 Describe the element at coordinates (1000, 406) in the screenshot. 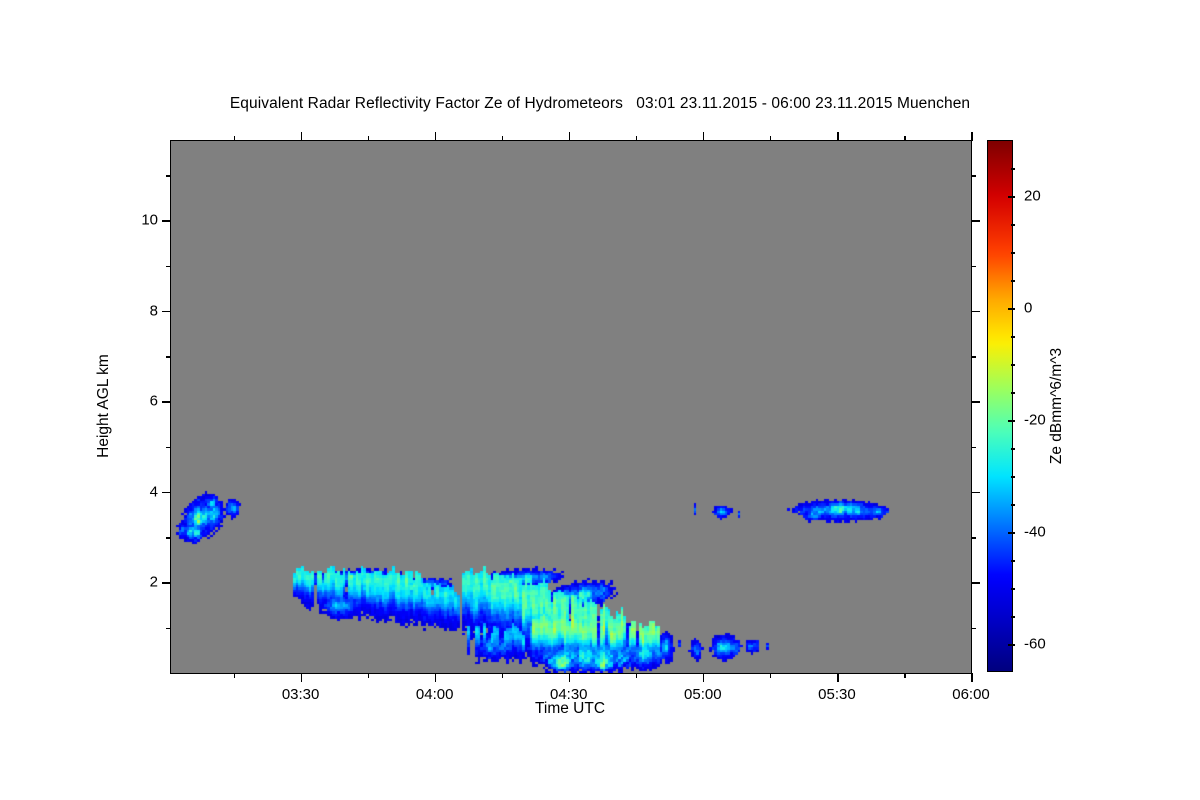

I see `colorbar-gradient` at that location.